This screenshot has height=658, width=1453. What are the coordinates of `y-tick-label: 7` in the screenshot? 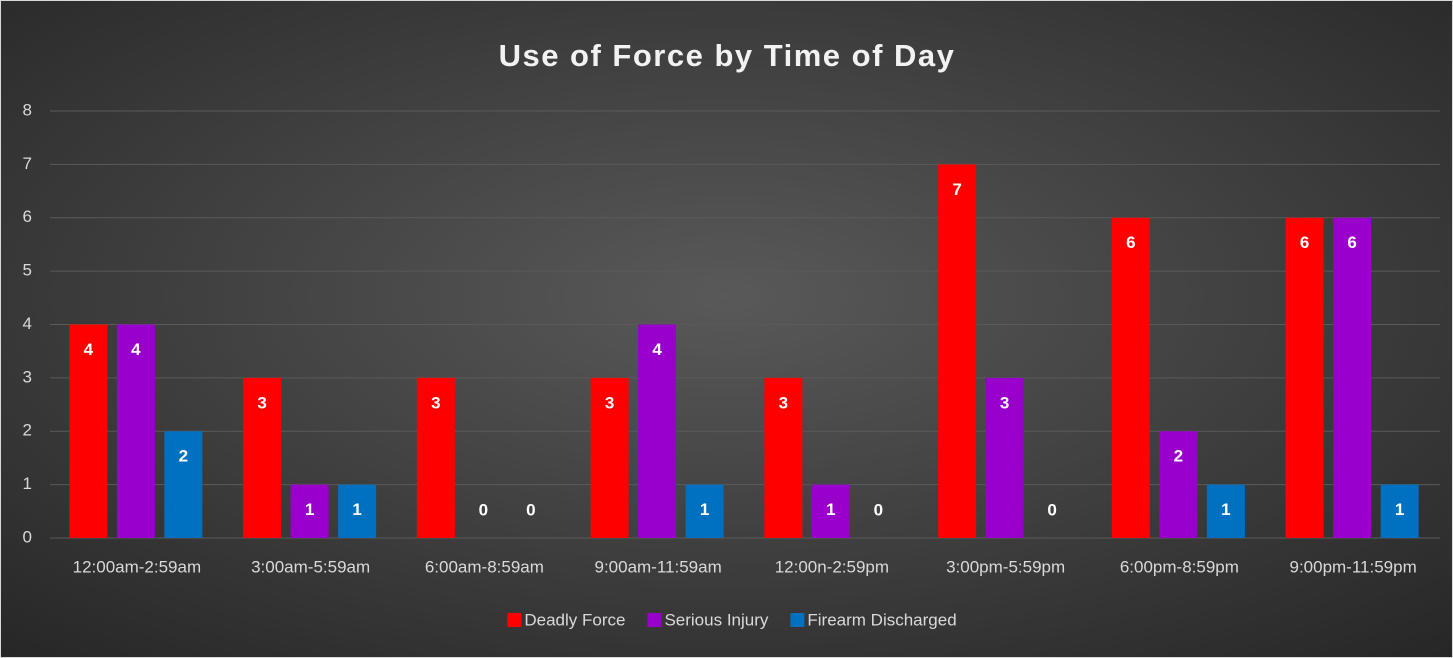 It's located at (27, 163).